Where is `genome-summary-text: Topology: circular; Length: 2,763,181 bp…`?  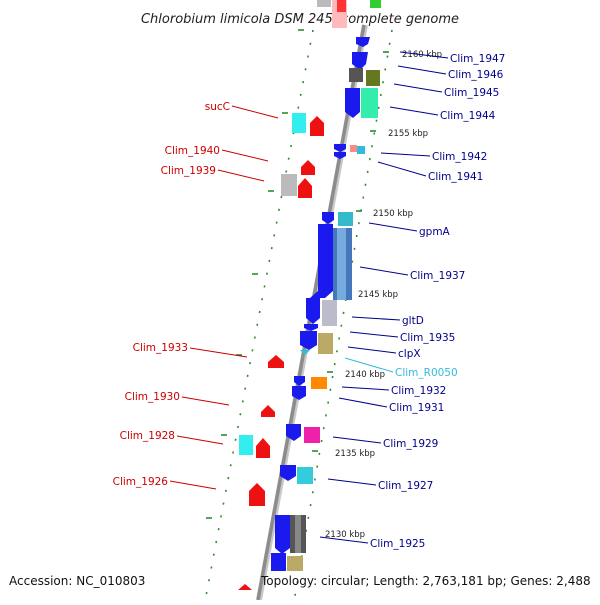
genome-summary-text: Topology: circular; Length: 2,763,181 bp… is located at coordinates (426, 581).